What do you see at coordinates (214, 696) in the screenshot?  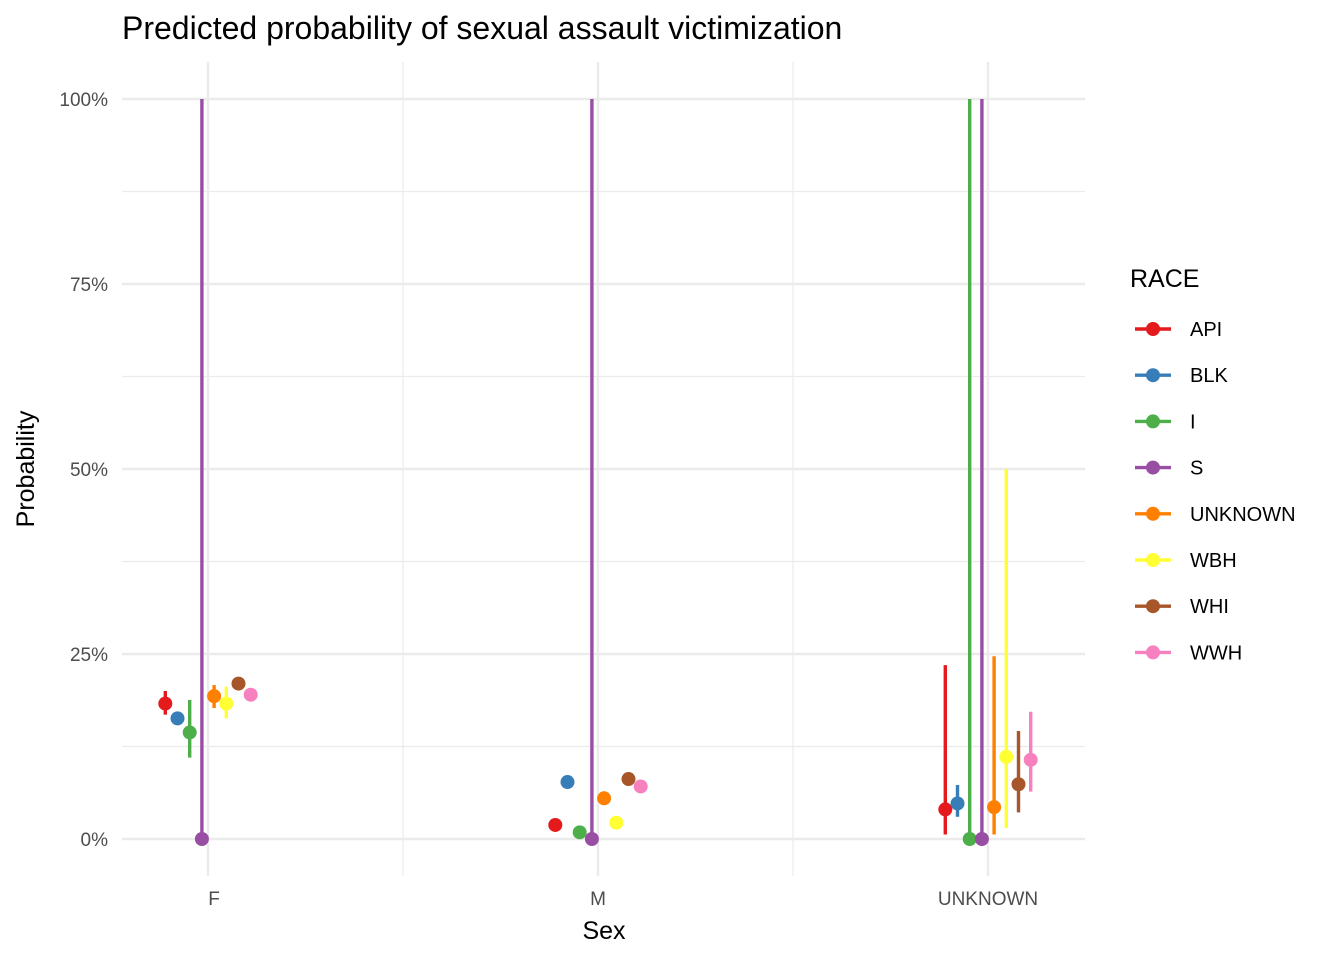 I see `data-point-unknown-f` at bounding box center [214, 696].